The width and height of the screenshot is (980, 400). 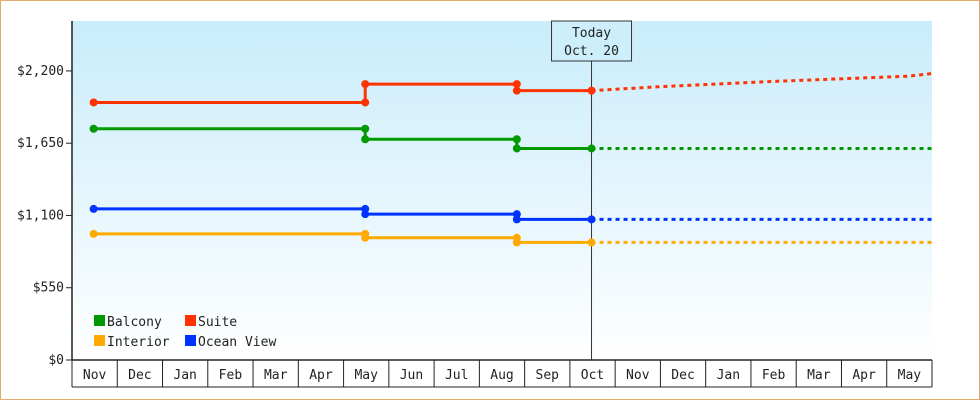 I want to click on y-tick-label: $1,100, so click(x=40, y=215).